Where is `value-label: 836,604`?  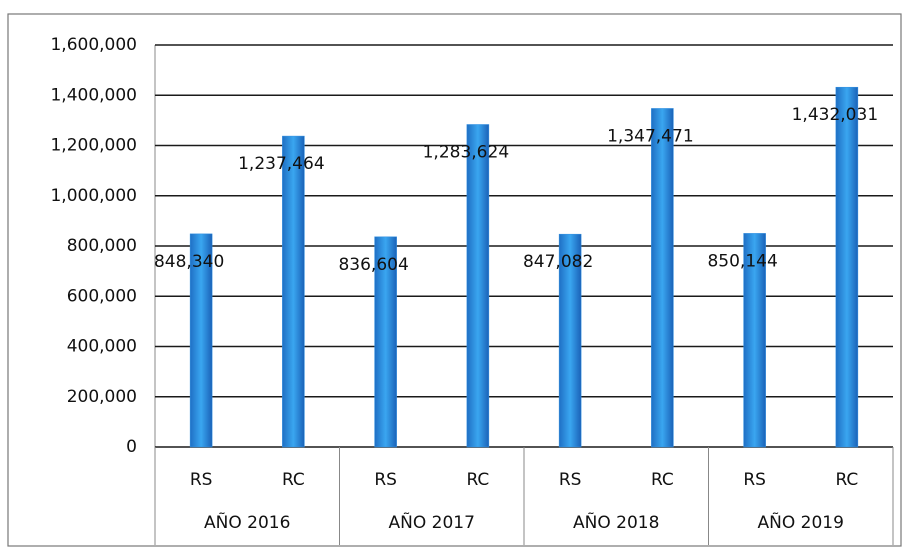
value-label: 836,604 is located at coordinates (373, 265).